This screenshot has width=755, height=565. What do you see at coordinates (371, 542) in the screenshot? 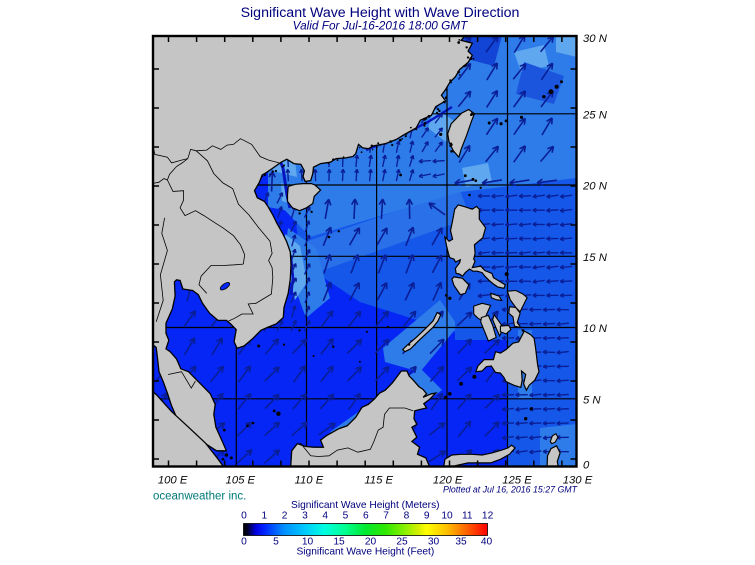
I see `svg-text: 20` at bounding box center [371, 542].